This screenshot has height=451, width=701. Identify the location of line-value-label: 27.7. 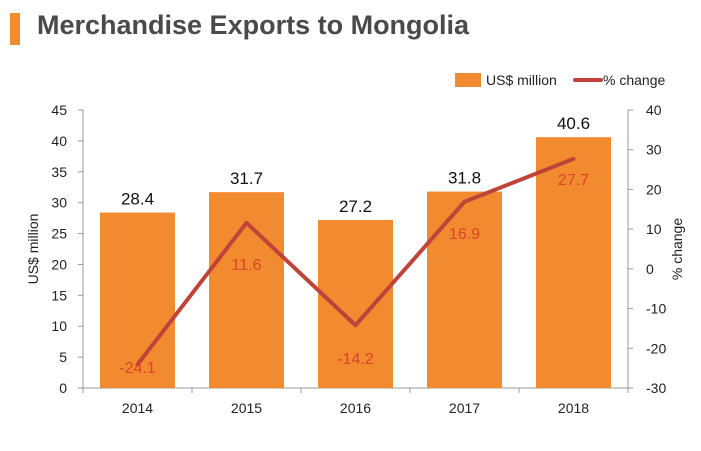
(573, 180).